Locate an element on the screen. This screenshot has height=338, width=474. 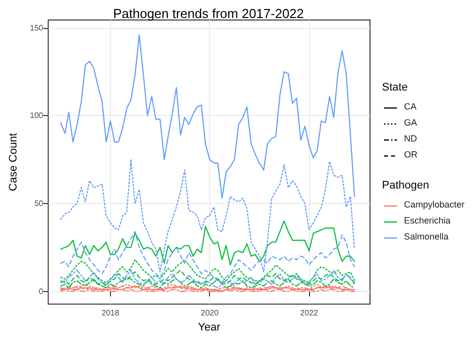
y-tick-label: 50 is located at coordinates (39, 203).